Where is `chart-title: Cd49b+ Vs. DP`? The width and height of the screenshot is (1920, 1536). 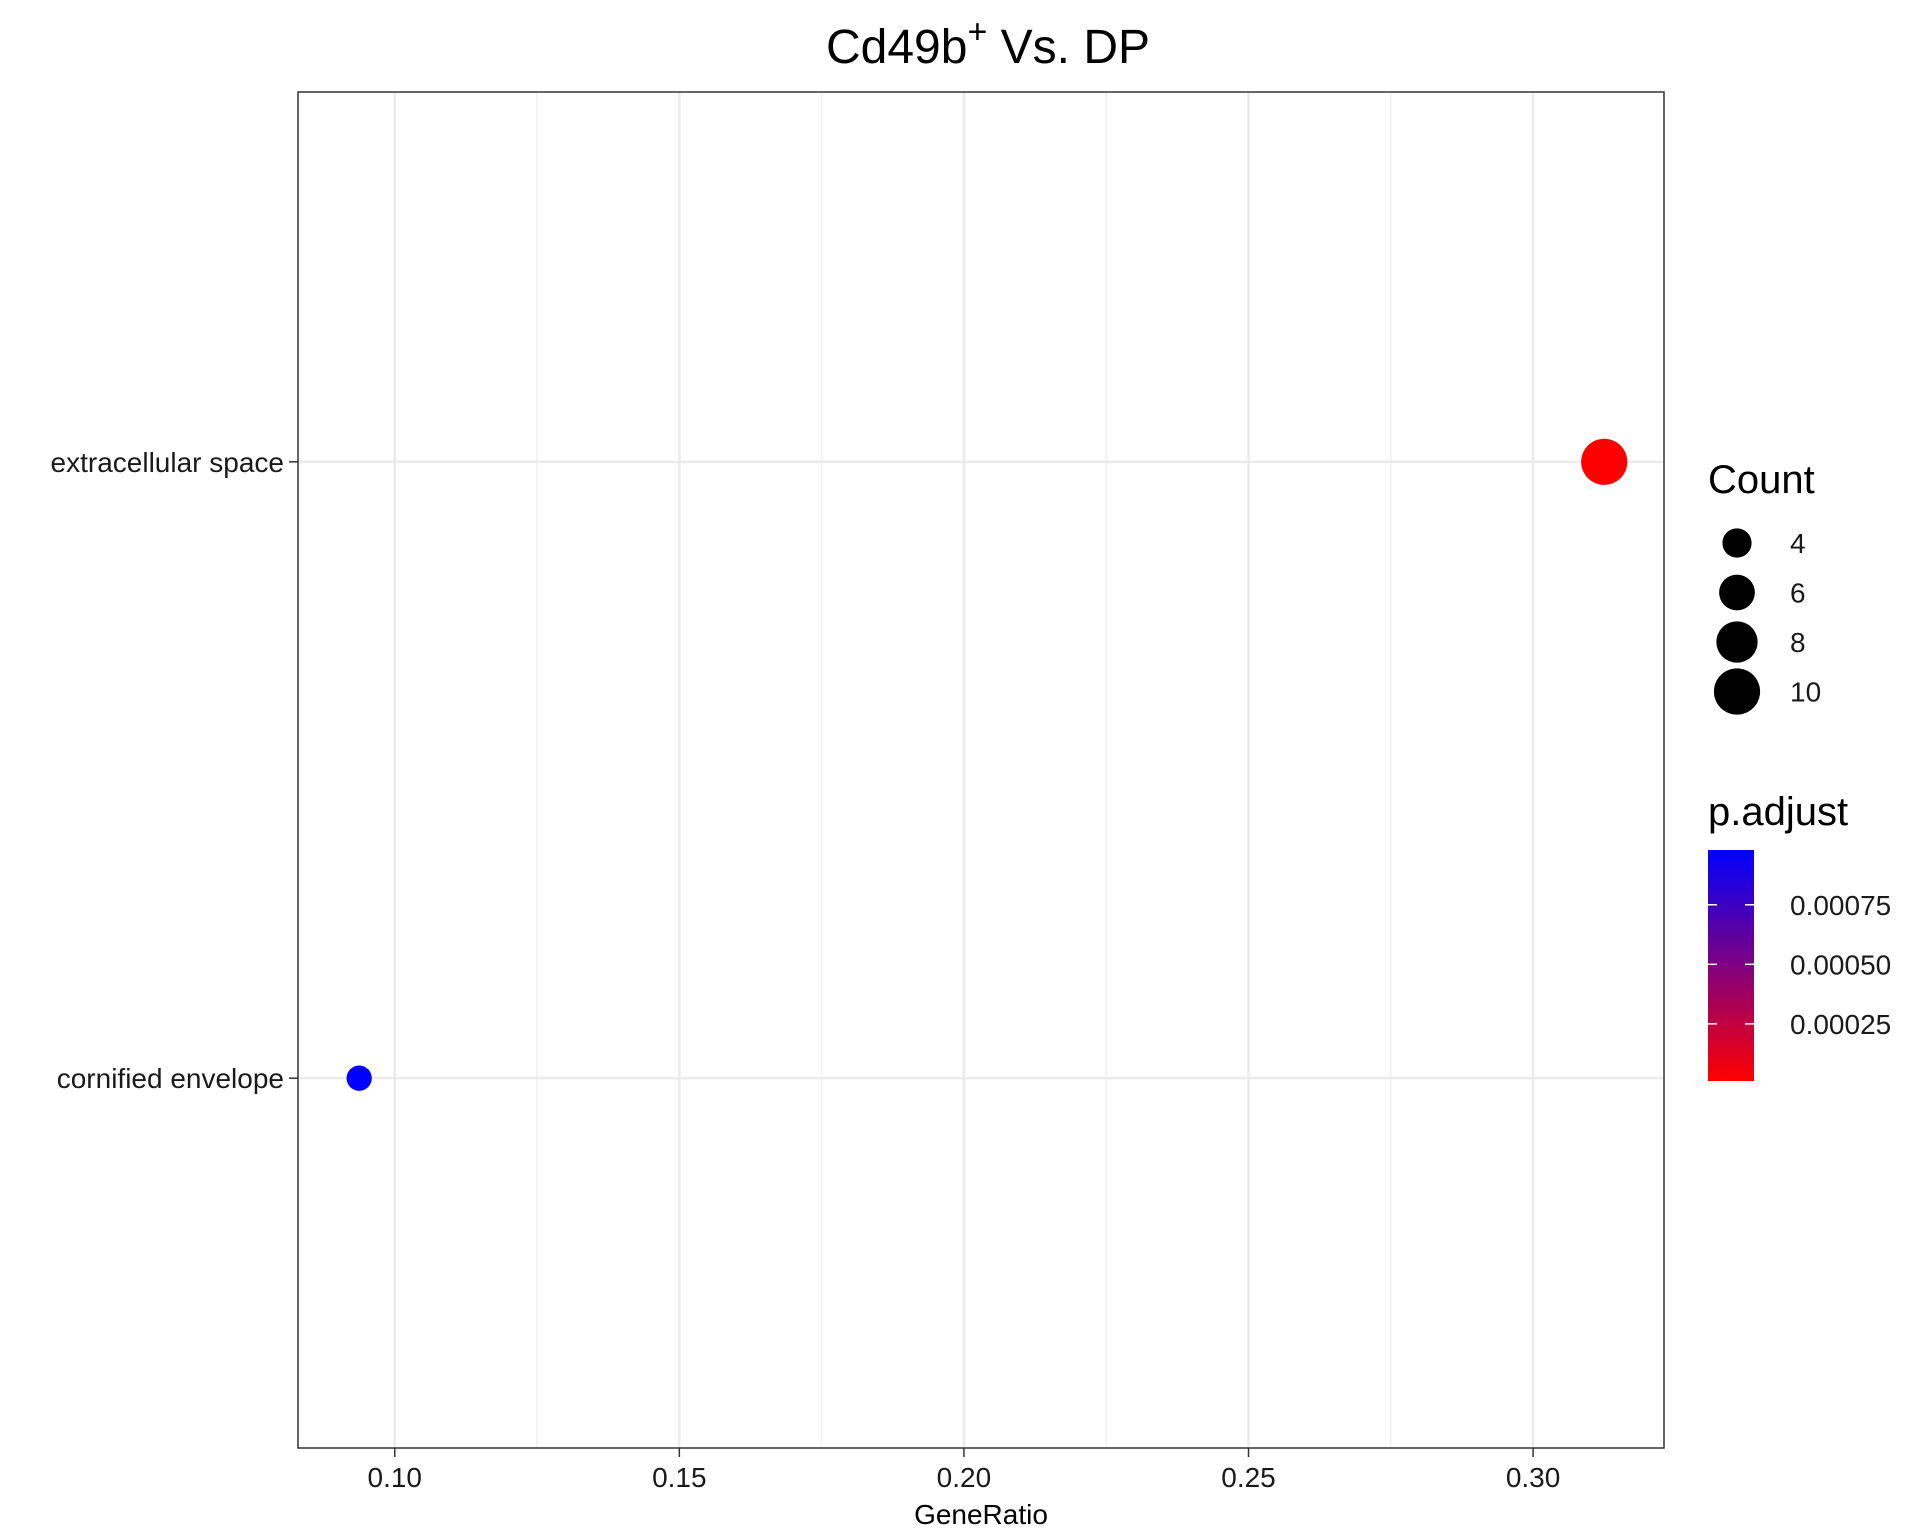
chart-title: Cd49b+ Vs. DP is located at coordinates (988, 43).